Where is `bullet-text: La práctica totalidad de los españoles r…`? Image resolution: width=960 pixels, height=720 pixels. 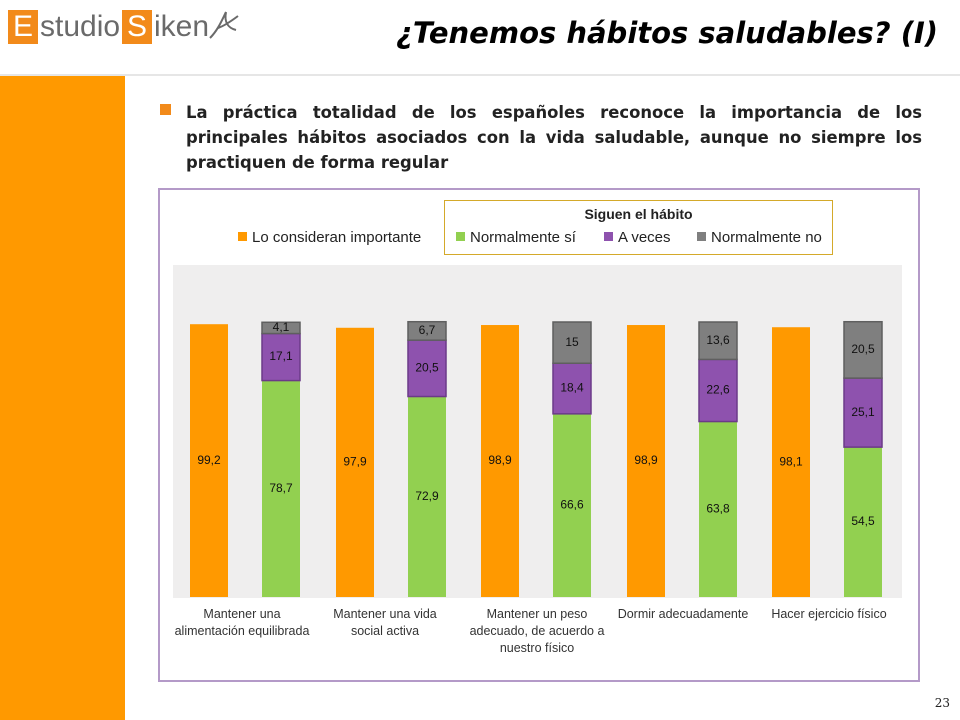 bullet-text: La práctica totalidad de los españoles r… is located at coordinates (554, 137).